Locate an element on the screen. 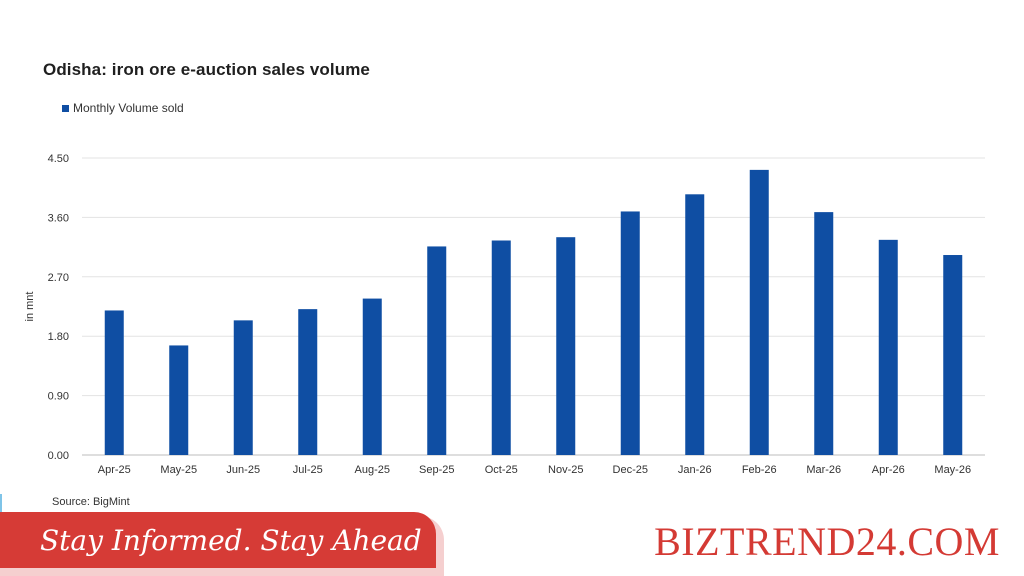  legend-swatch is located at coordinates (65, 108).